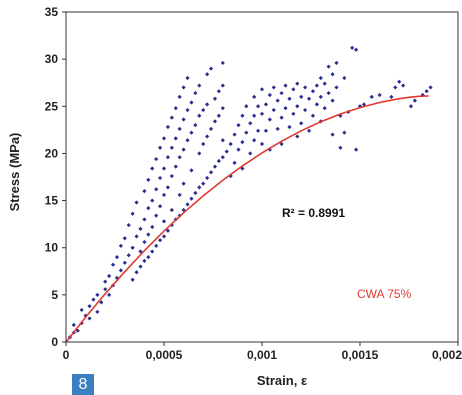  I want to click on y-tick-label: 30, so click(52, 59).